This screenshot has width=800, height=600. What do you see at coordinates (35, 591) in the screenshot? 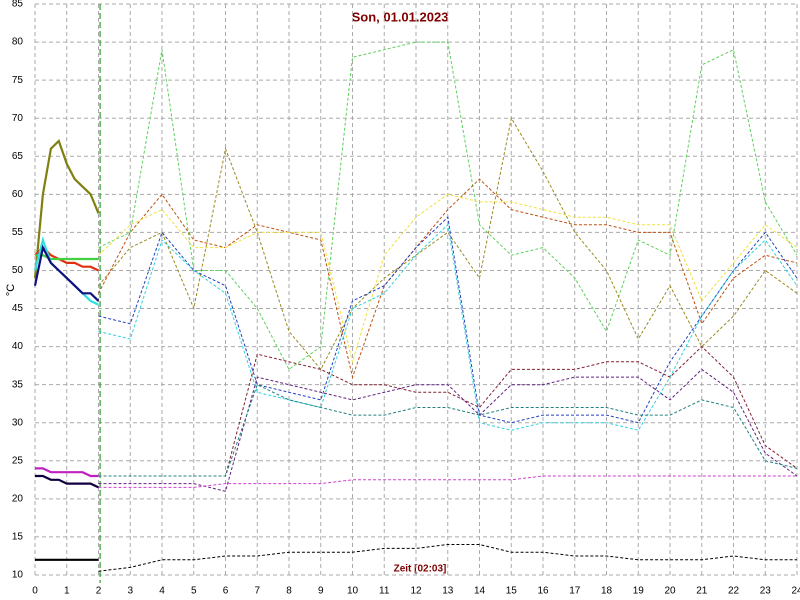
I see `x-tick-label: 0` at bounding box center [35, 591].